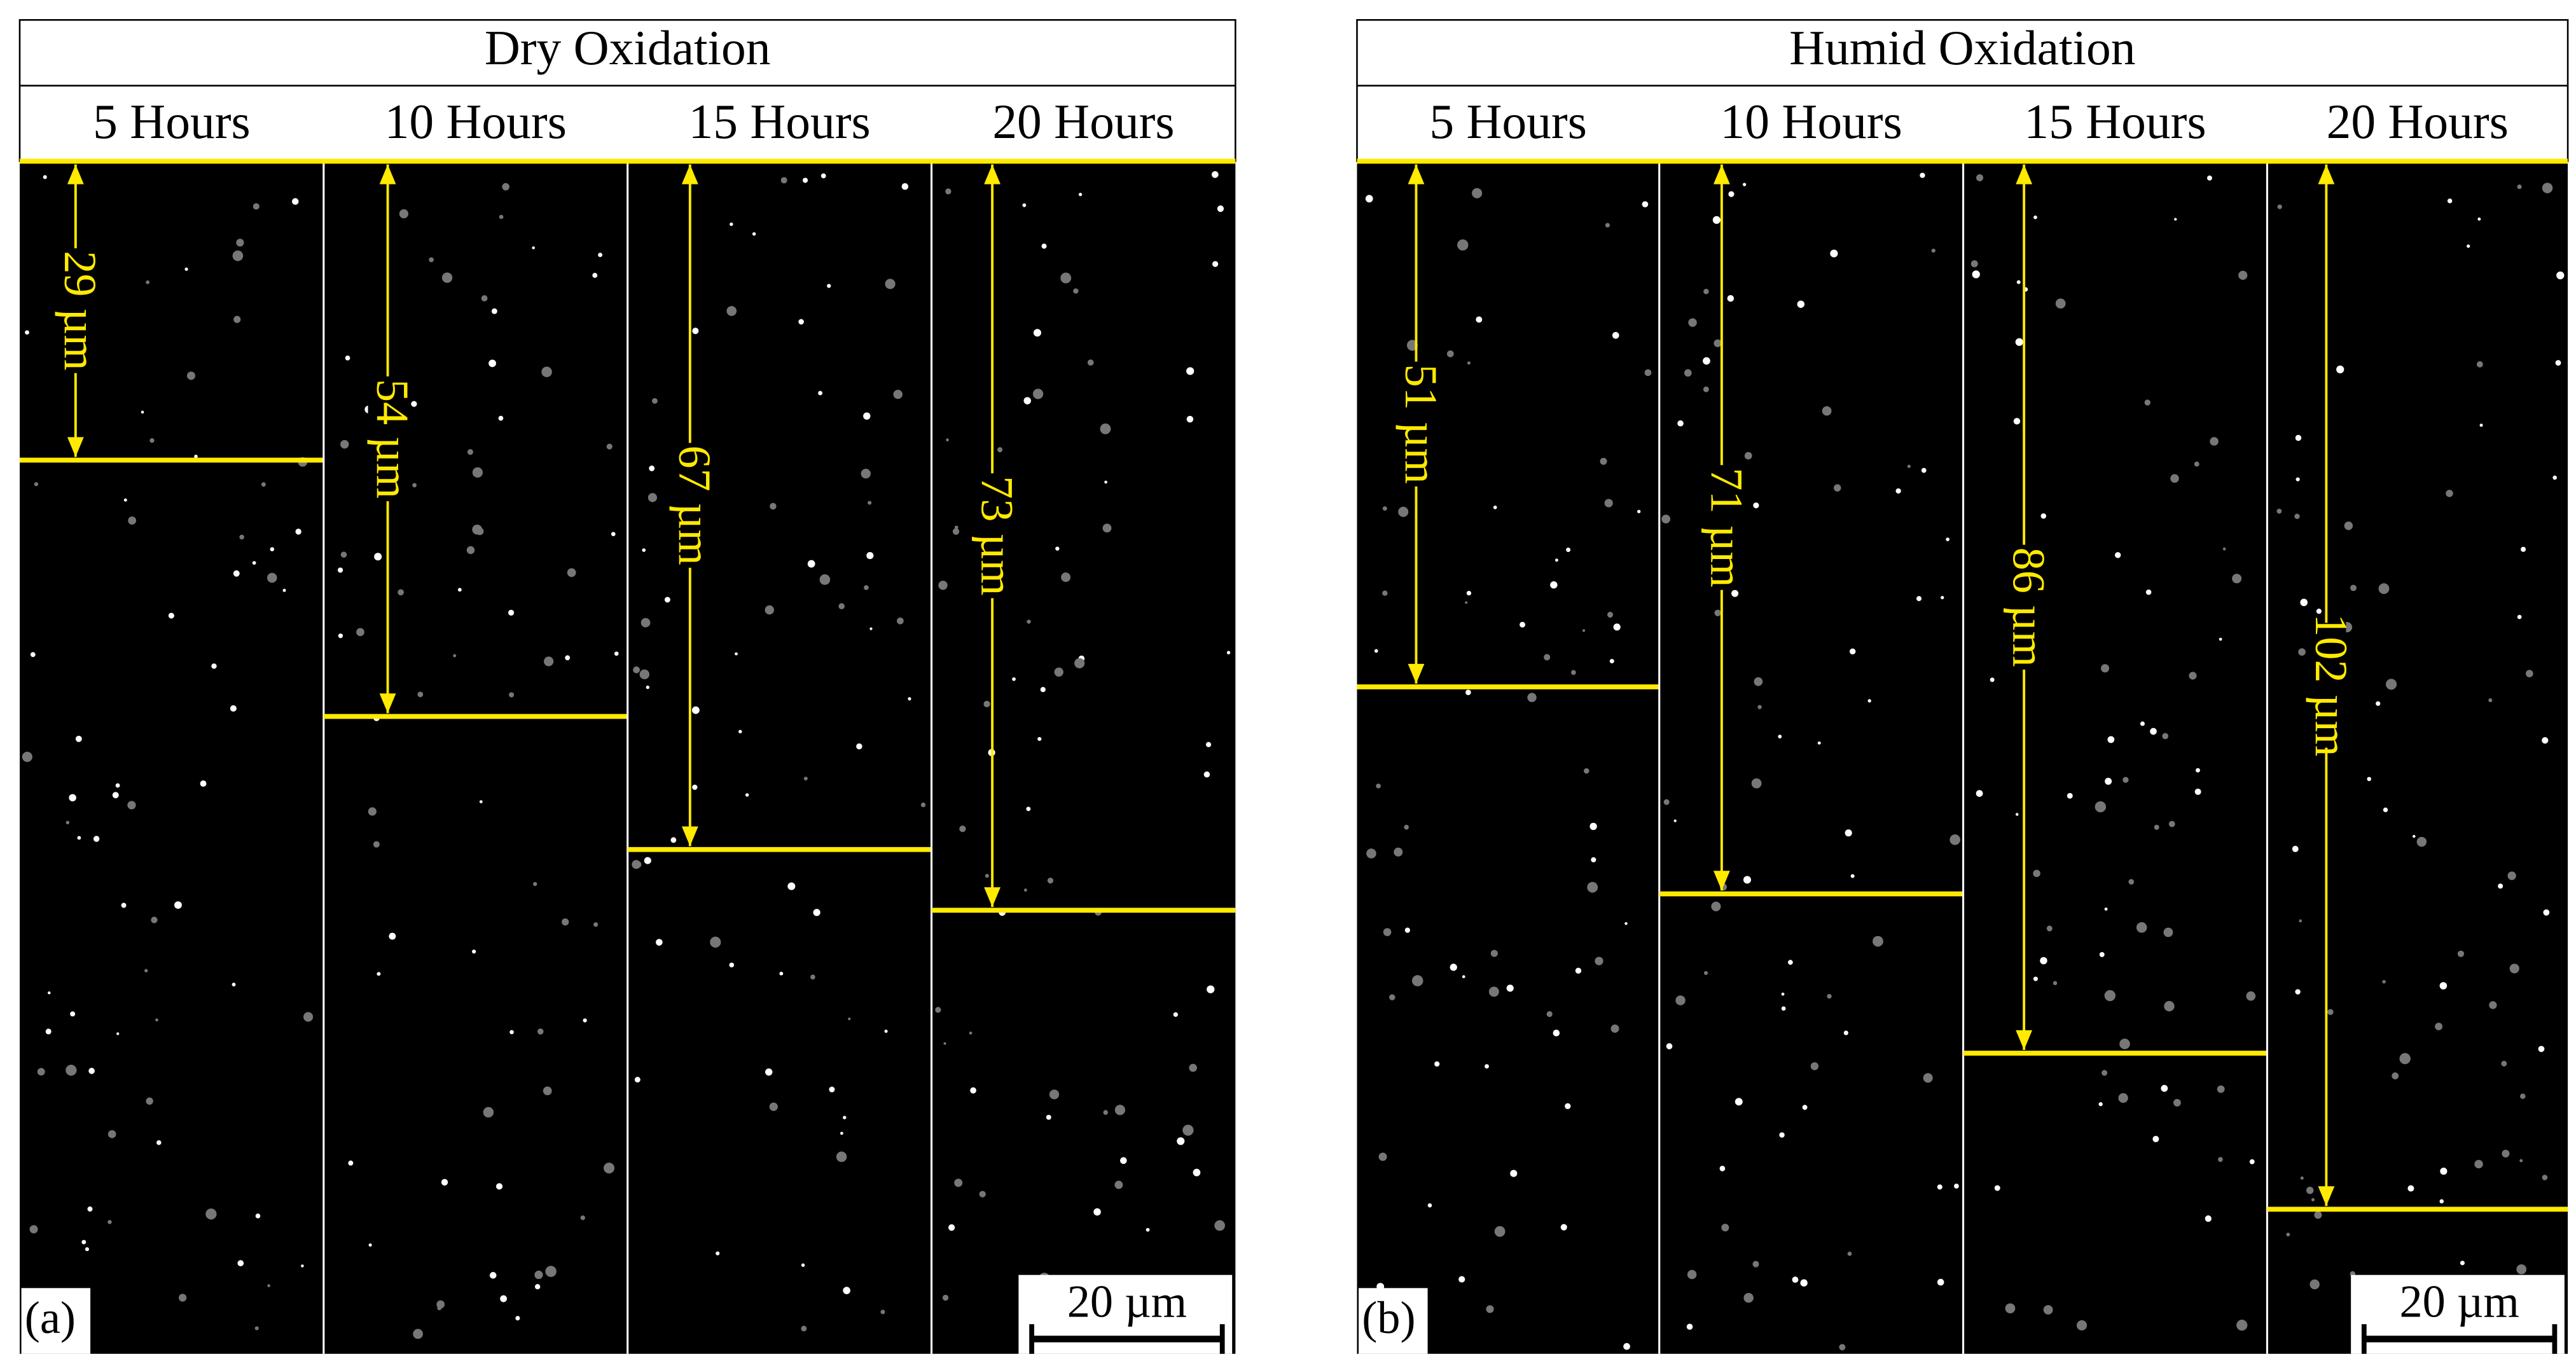 This screenshot has width=2576, height=1354. I want to click on column-header: 15 Hours, so click(2115, 121).